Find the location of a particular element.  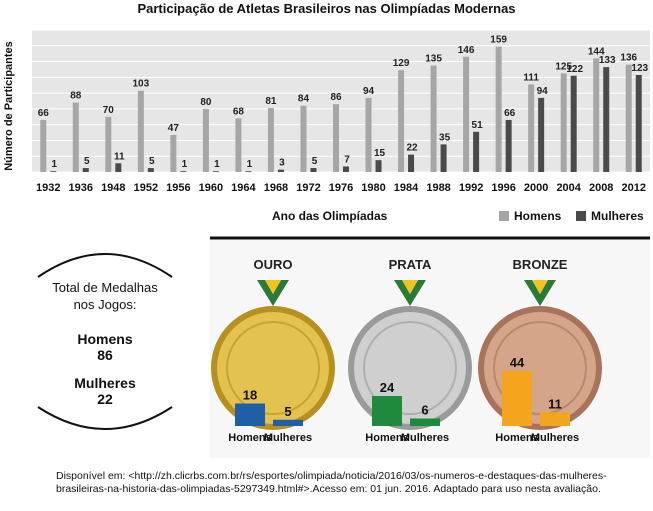

medal-total-men: Homens 86 is located at coordinates (105, 347).